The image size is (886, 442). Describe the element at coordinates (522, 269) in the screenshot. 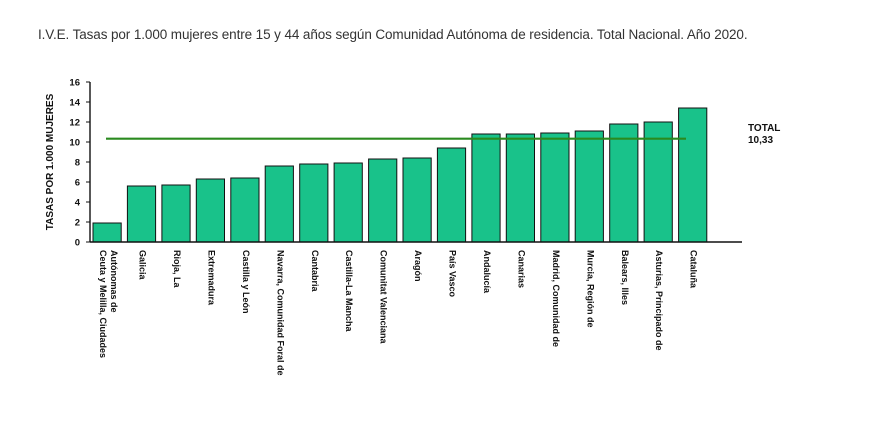

I see `x-category-label: Canarias` at that location.